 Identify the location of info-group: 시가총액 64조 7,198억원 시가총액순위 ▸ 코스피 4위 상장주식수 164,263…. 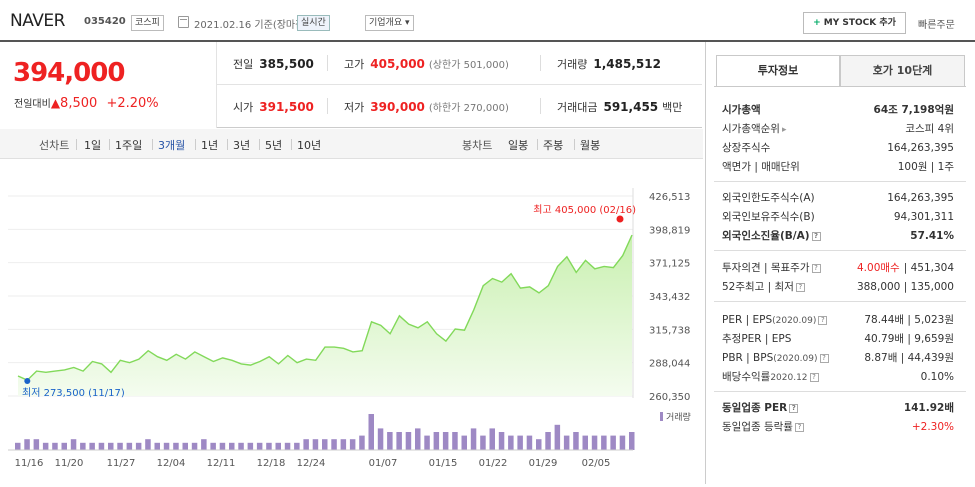
(840, 139).